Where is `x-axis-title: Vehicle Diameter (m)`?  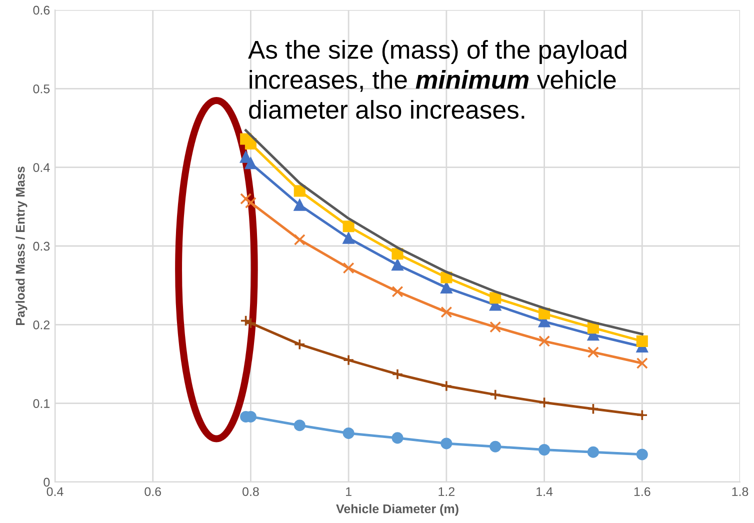
x-axis-title: Vehicle Diameter (m) is located at coordinates (397, 510).